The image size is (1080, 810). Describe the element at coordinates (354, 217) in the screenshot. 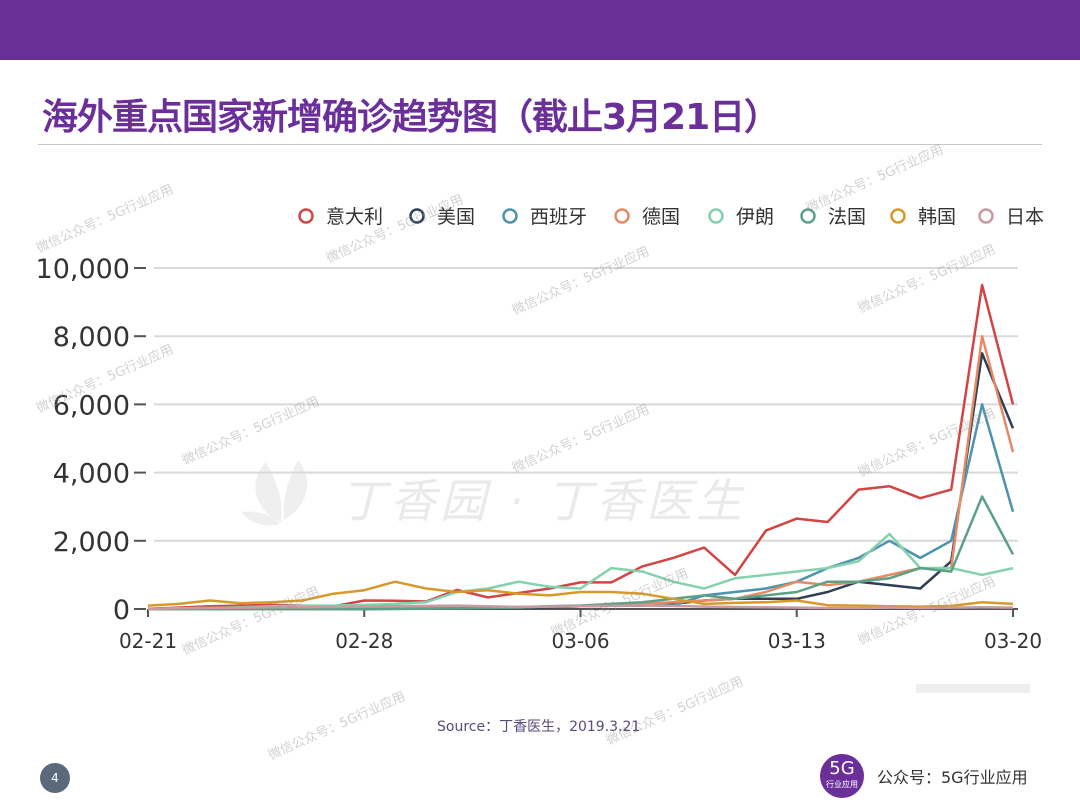

I see `legend-label: 意大利` at that location.